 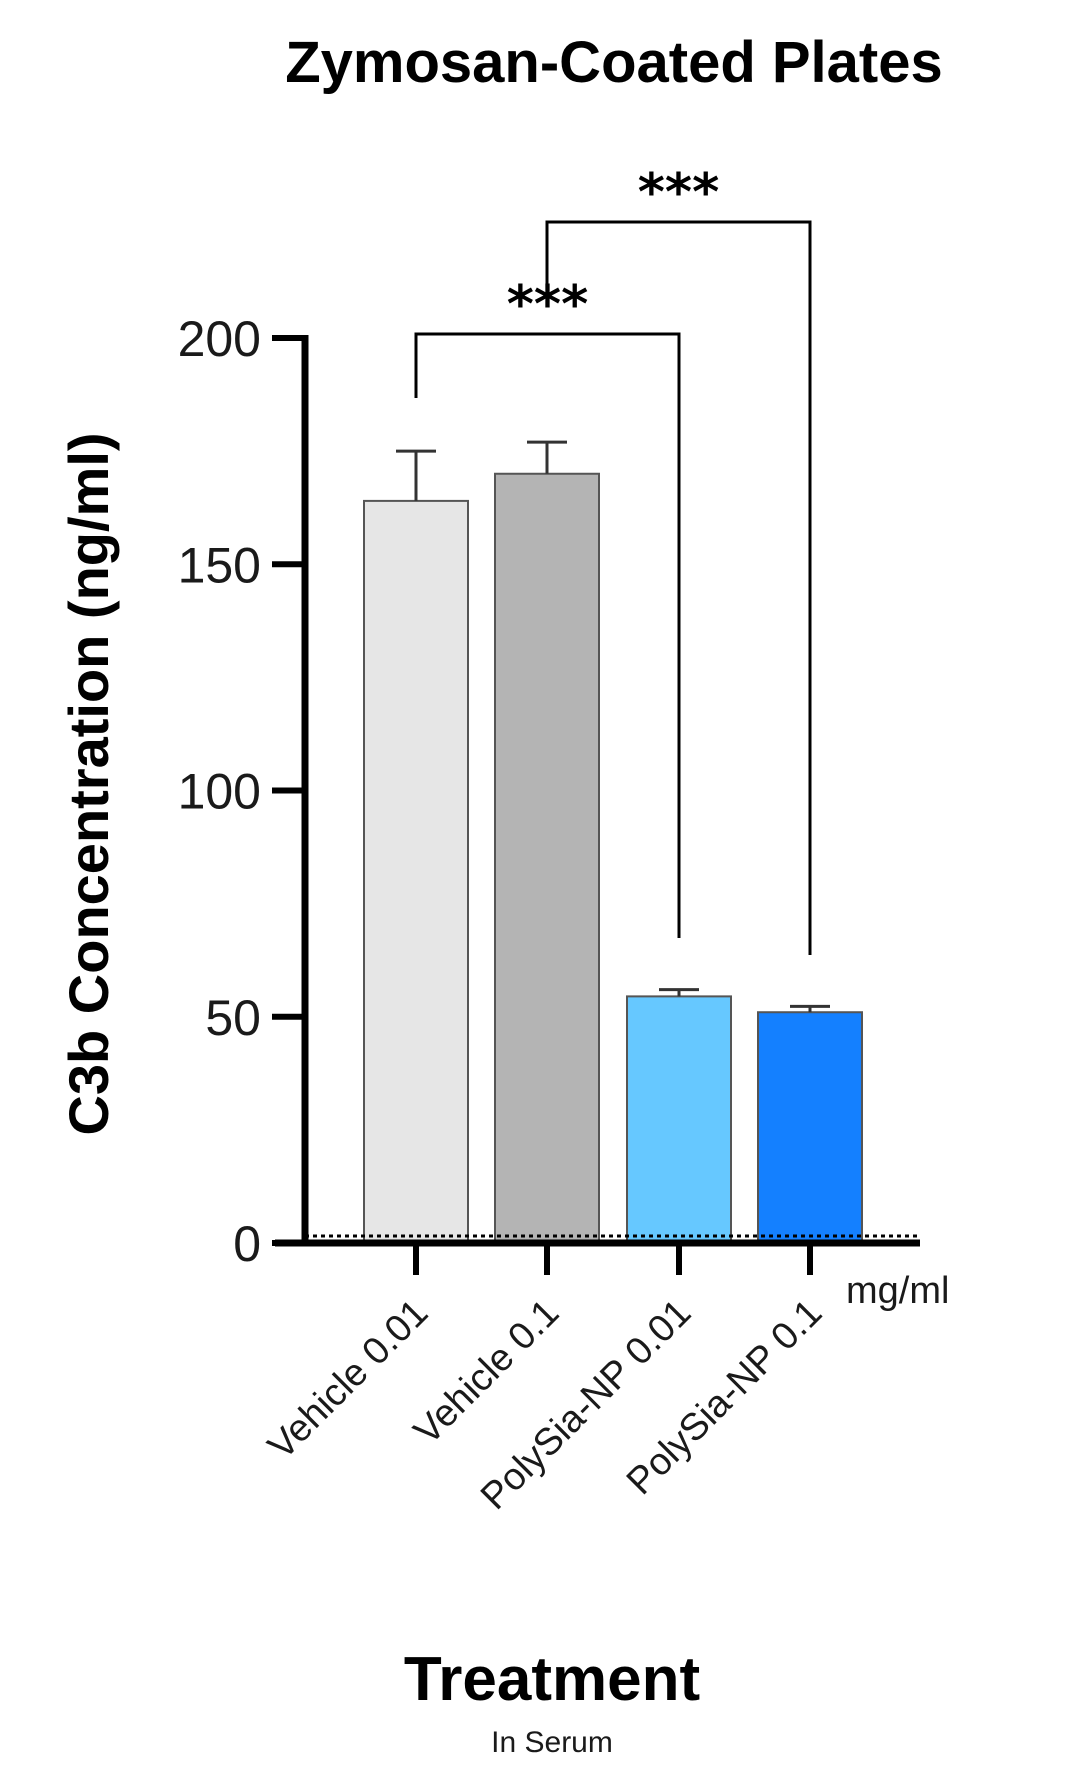 I want to click on x-axis-label: Treatment, so click(x=552, y=1679).